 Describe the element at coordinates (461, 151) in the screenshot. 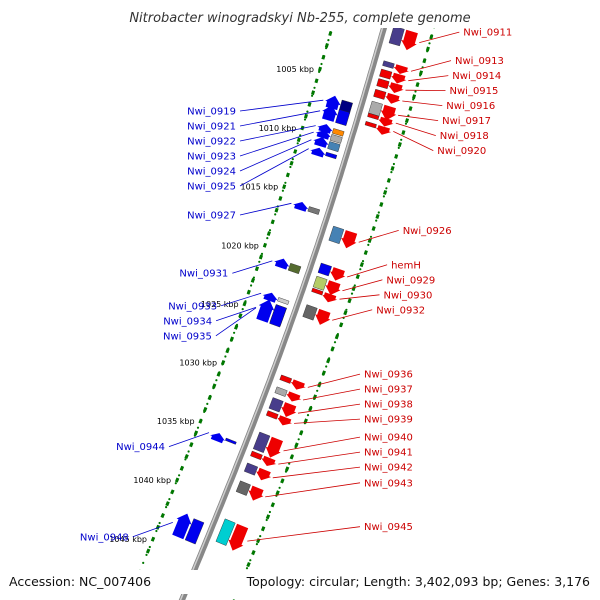

I see `gene-label: Nwi_0920` at that location.